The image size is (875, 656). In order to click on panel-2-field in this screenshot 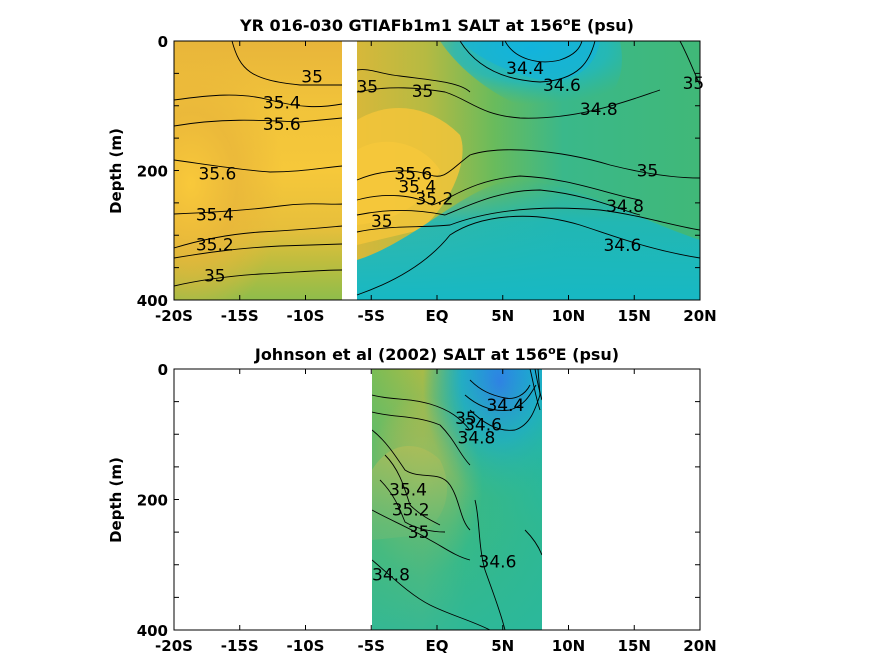, I will do `click(457, 499)`.